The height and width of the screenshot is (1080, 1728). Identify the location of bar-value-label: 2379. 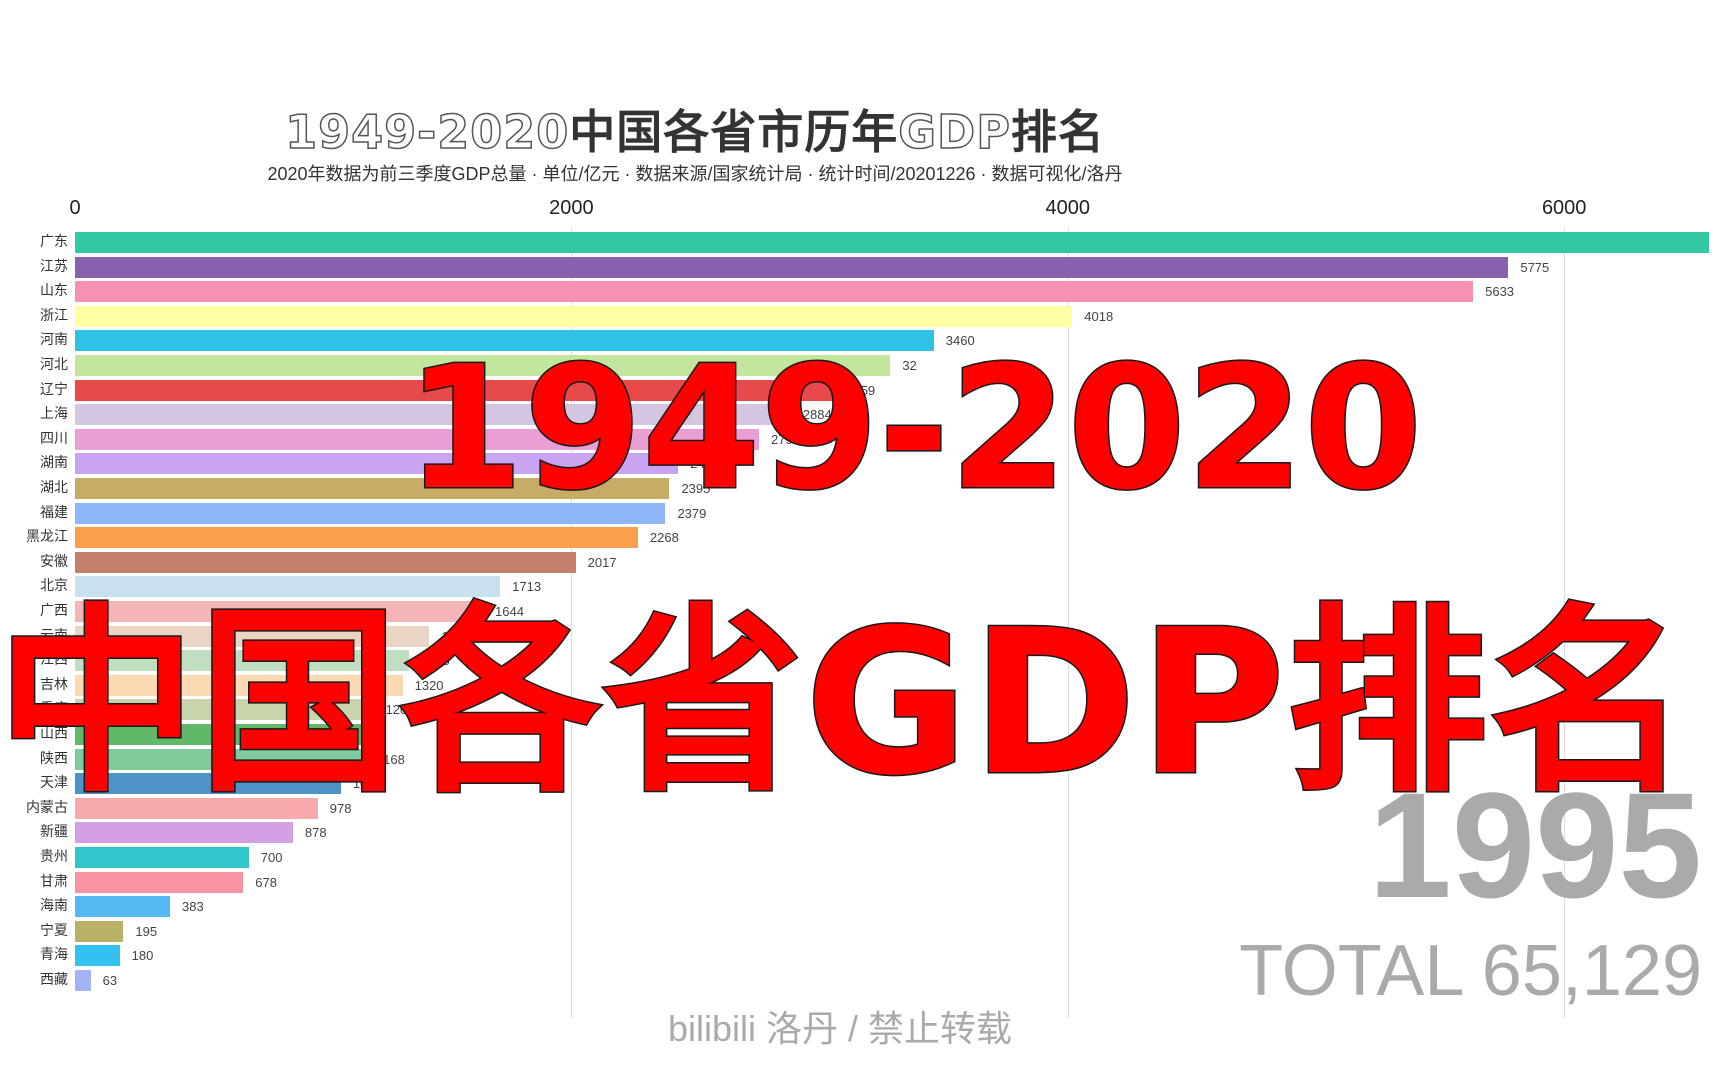
(692, 513).